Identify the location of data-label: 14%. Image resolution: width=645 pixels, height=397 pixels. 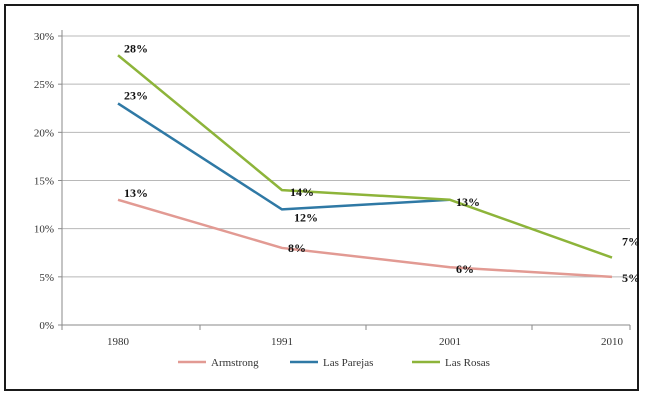
(302, 192).